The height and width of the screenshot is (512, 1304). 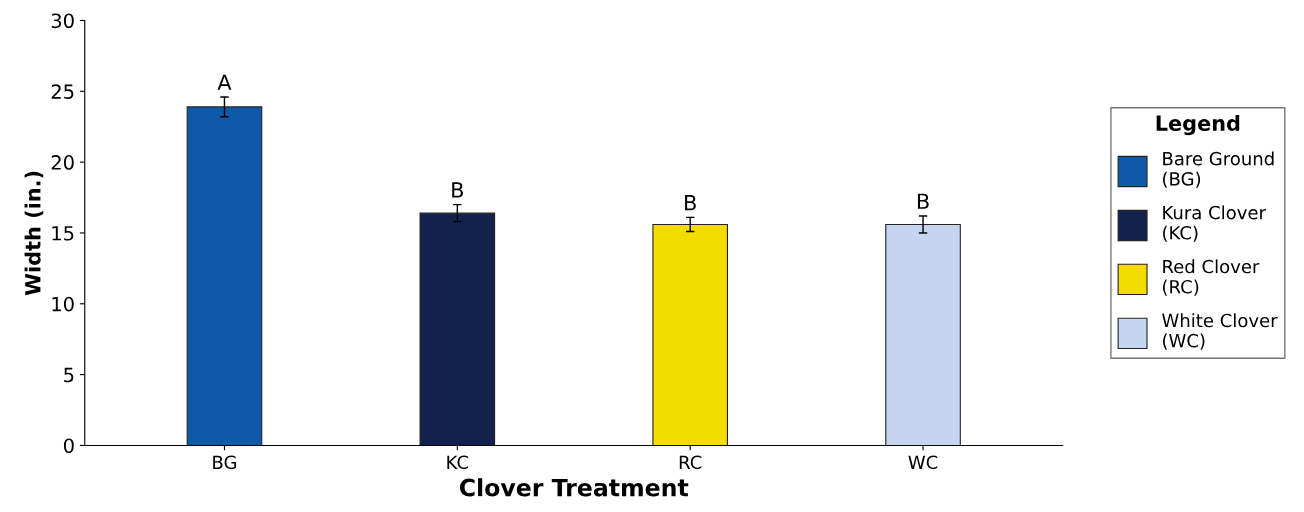 I want to click on y-axis-title: Width (in.), so click(x=34, y=233).